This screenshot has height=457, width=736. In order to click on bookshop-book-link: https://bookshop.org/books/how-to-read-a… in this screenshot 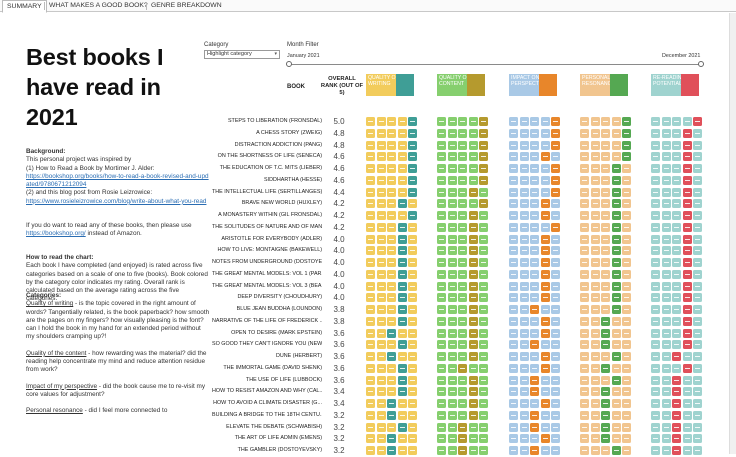, I will do `click(117, 180)`.